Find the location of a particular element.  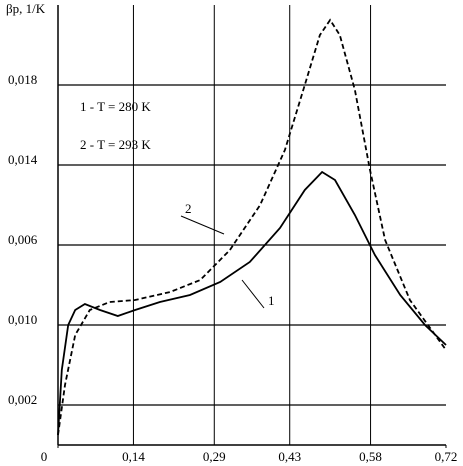

x-tick-label: 0,72 is located at coordinates (446, 456).